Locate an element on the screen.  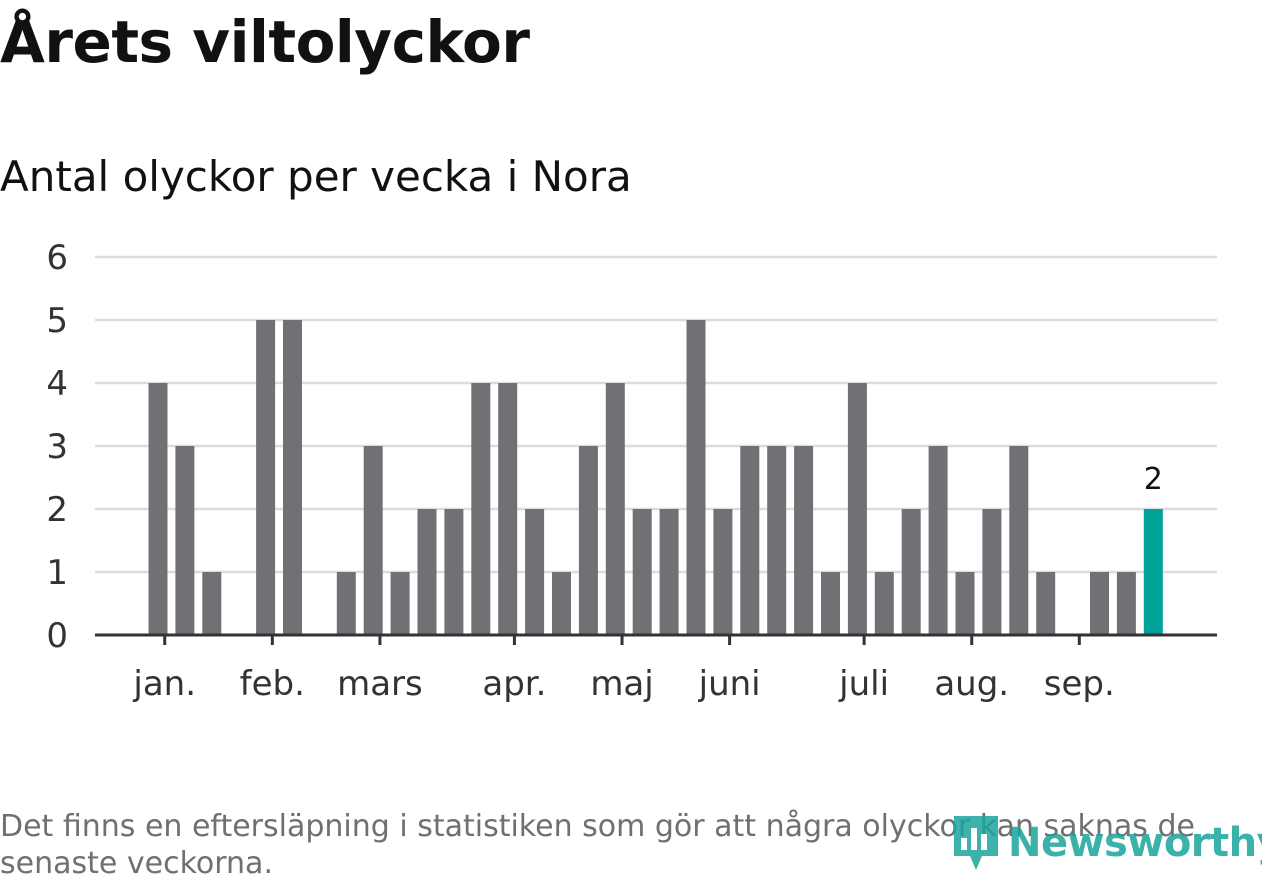
x-axis: jan. feb. mars apr. maj juni juli aug. sep. is located at coordinates (656, 668).